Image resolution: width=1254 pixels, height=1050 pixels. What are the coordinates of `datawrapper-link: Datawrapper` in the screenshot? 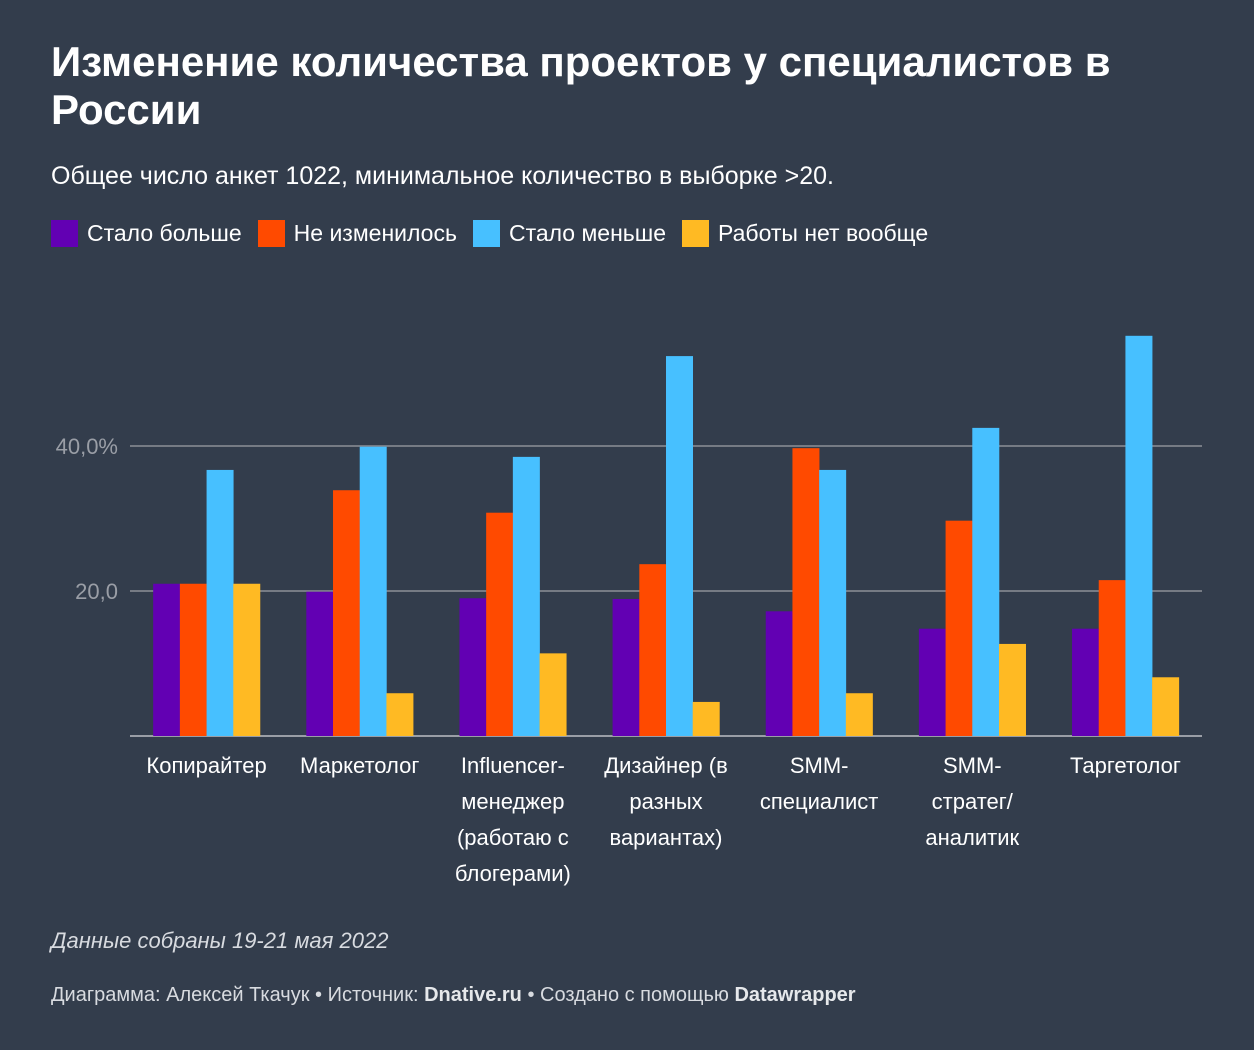 It's located at (795, 995).